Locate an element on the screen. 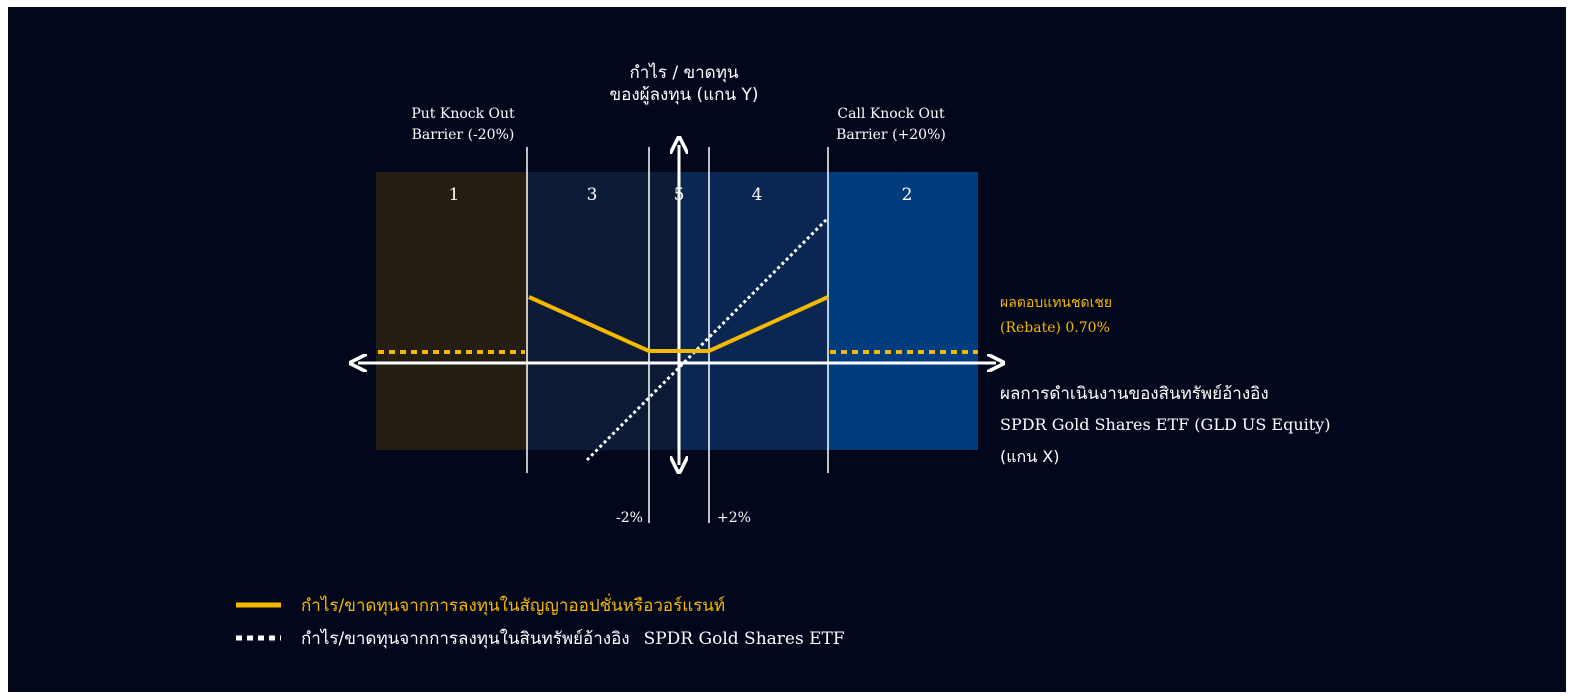  put-barrier-label-line2: Barrier (-20%) is located at coordinates (463, 135).